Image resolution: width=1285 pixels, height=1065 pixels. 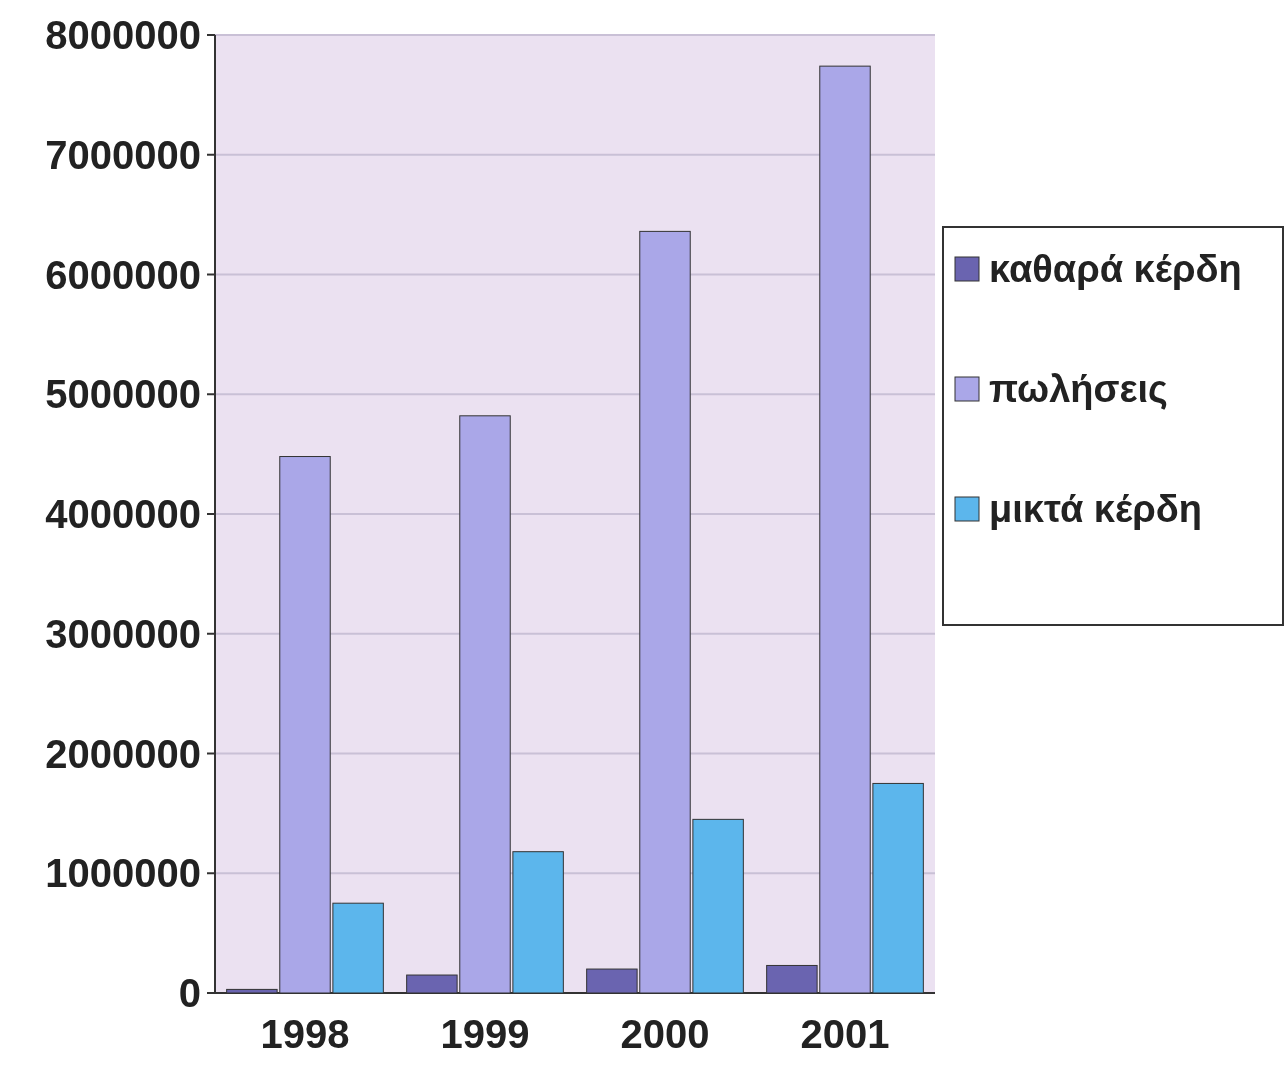 I want to click on y-tick-label: 0, so click(x=189, y=993).